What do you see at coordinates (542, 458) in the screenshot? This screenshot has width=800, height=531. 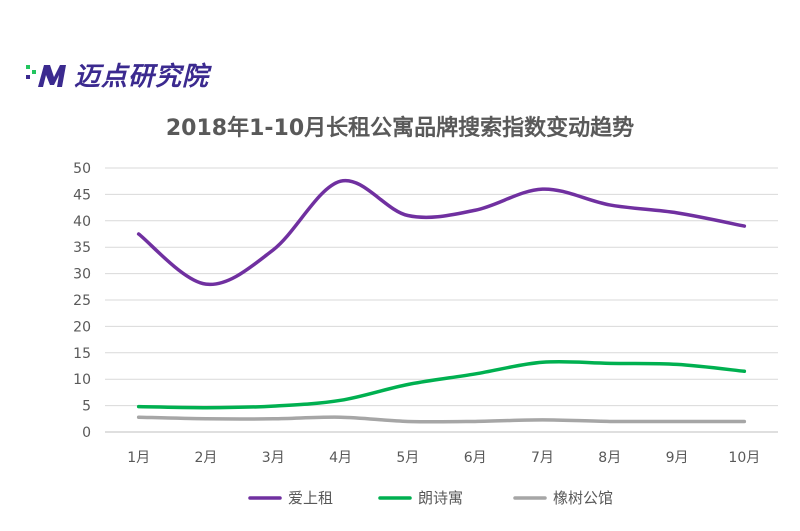 I see `x-tick-label: 7月` at bounding box center [542, 458].